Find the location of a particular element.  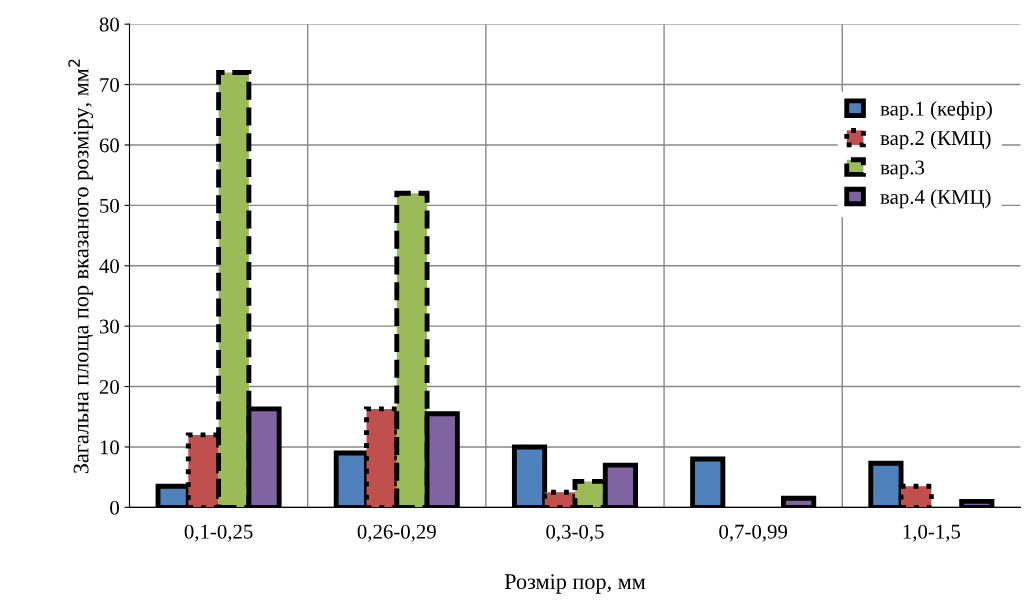

x-tick-label: 0,26-0,29 is located at coordinates (396, 533).